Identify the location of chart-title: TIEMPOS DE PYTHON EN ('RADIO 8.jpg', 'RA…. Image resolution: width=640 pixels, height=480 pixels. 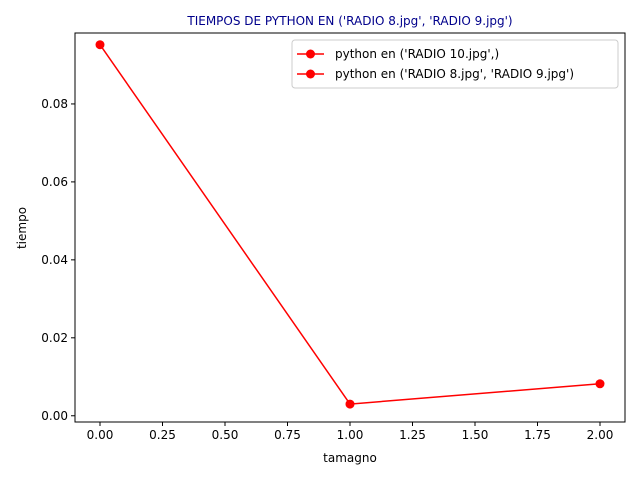
(349, 21).